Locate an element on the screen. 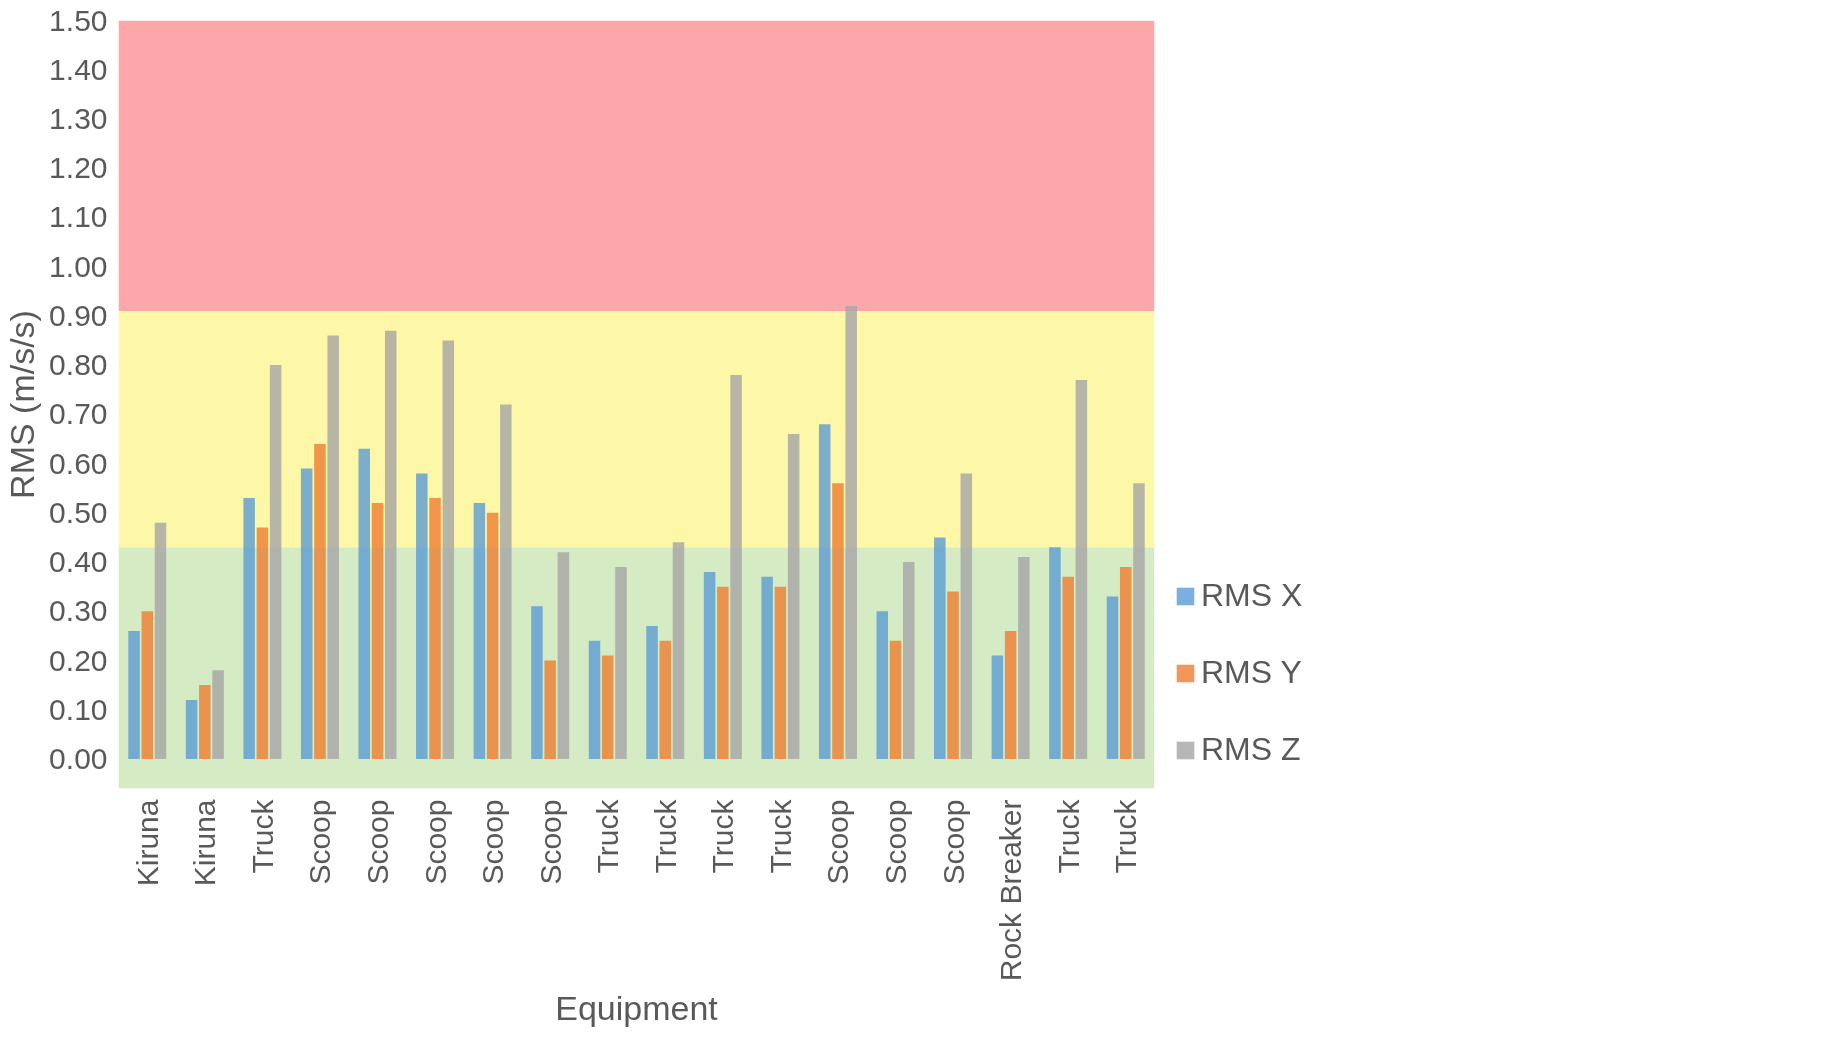 The width and height of the screenshot is (1833, 1040). y-tick-label: 0.00 is located at coordinates (78, 758).